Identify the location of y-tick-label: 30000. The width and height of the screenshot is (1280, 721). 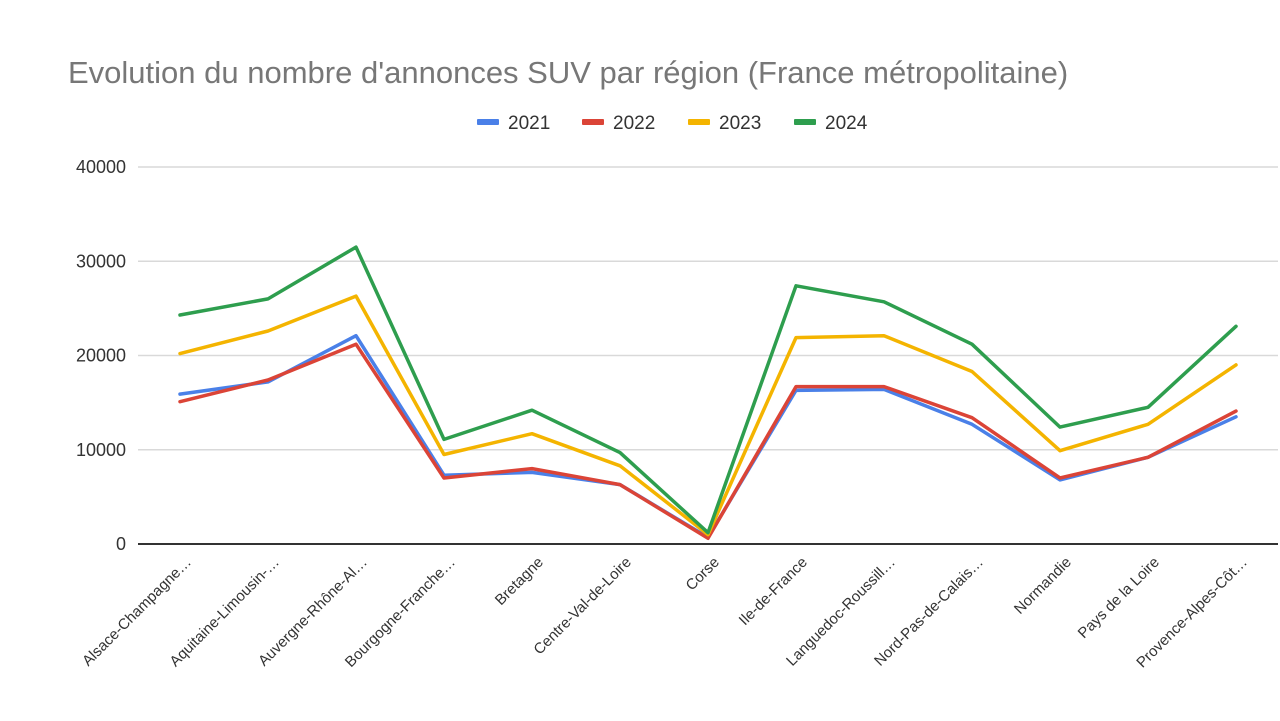
(101, 261).